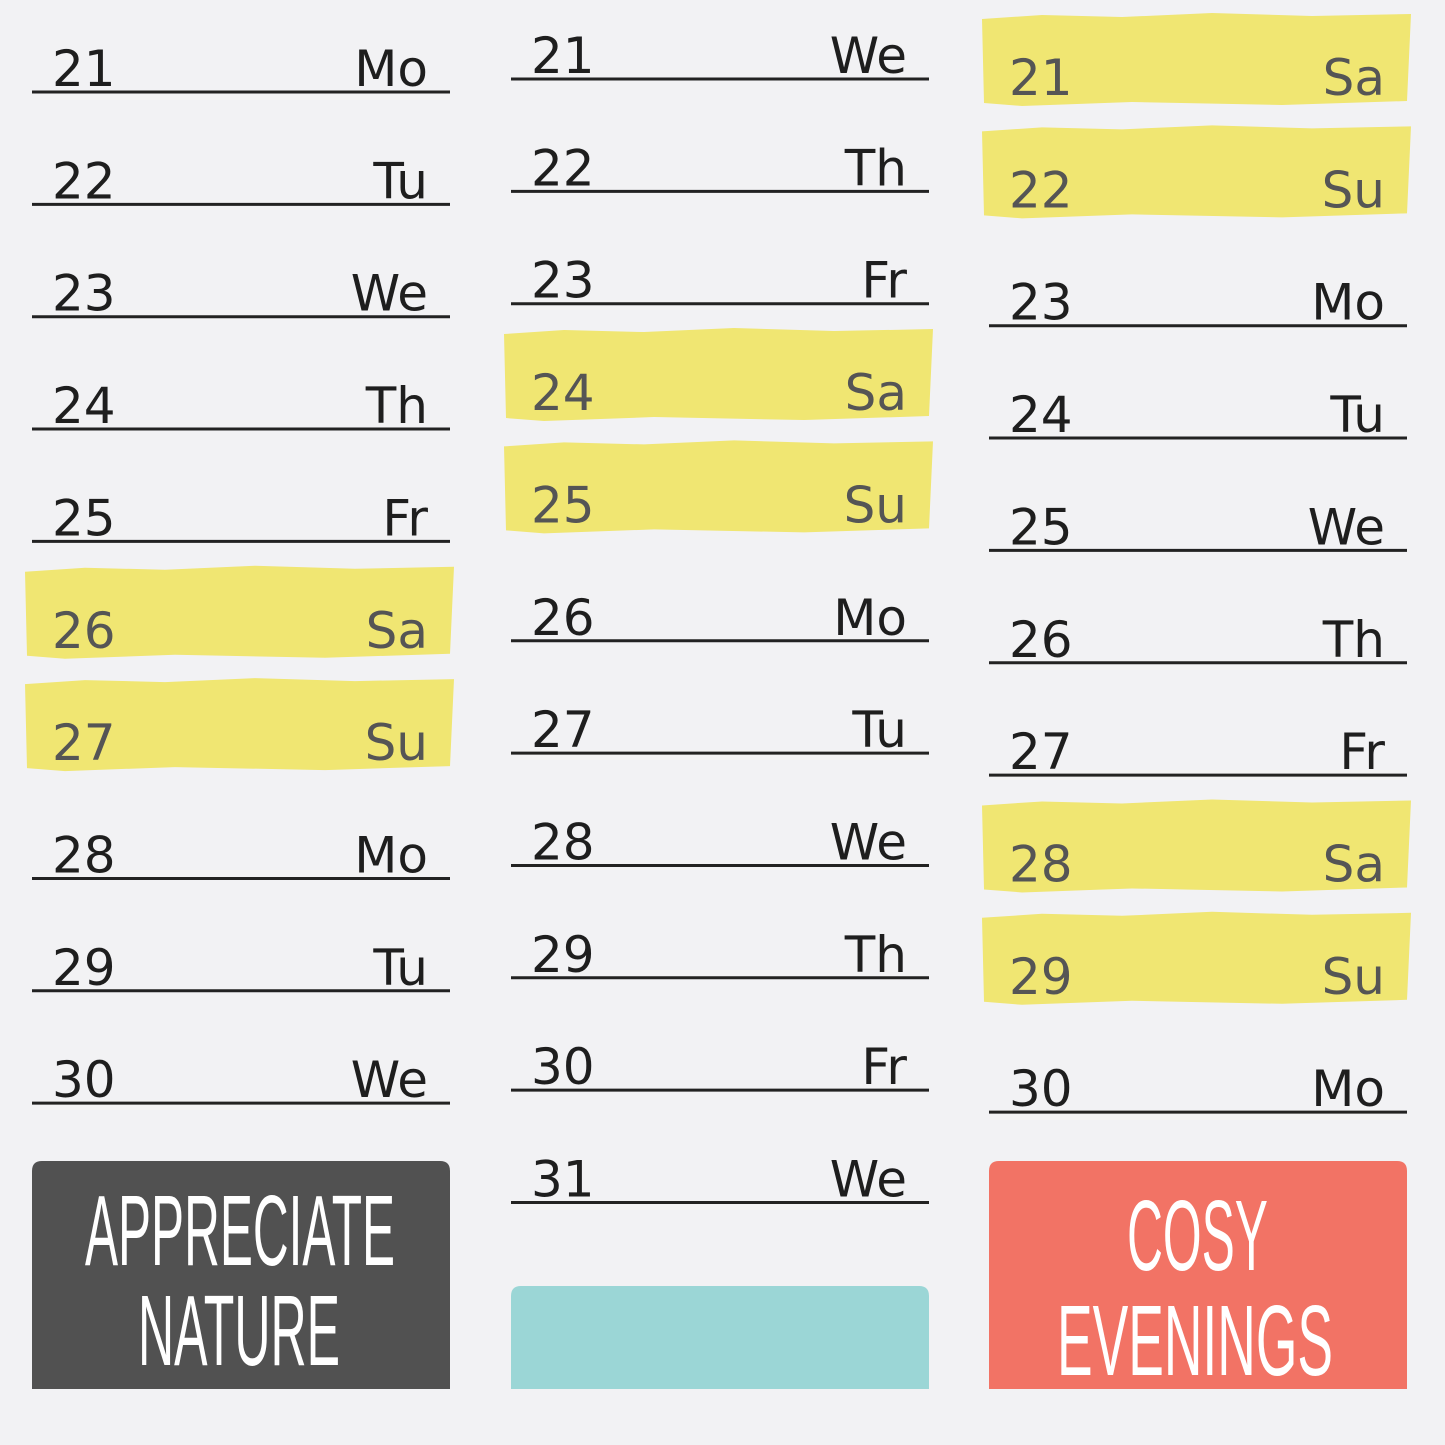 The width and height of the screenshot is (1445, 1445). I want to click on label-text: APPRECIATE, so click(240, 1231).